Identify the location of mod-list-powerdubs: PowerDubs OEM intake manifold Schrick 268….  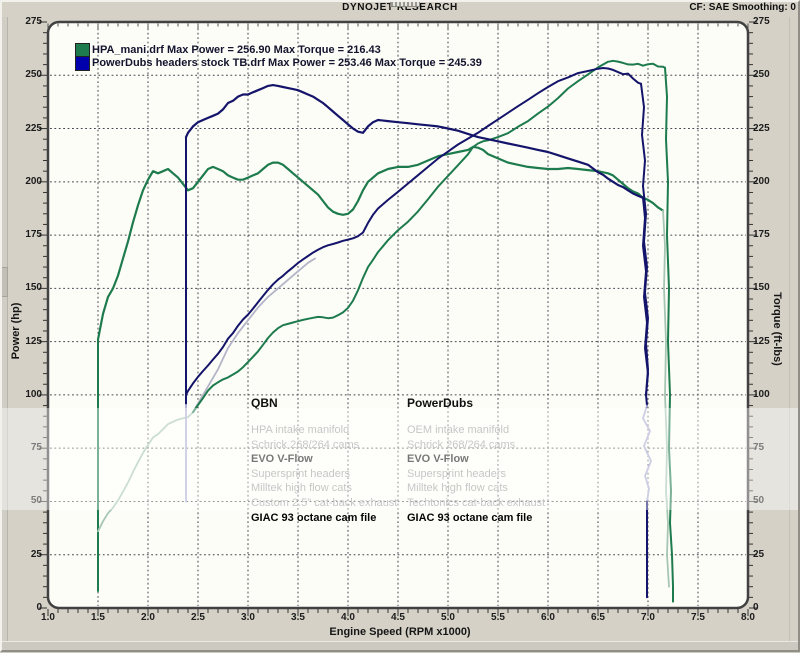
(502, 460).